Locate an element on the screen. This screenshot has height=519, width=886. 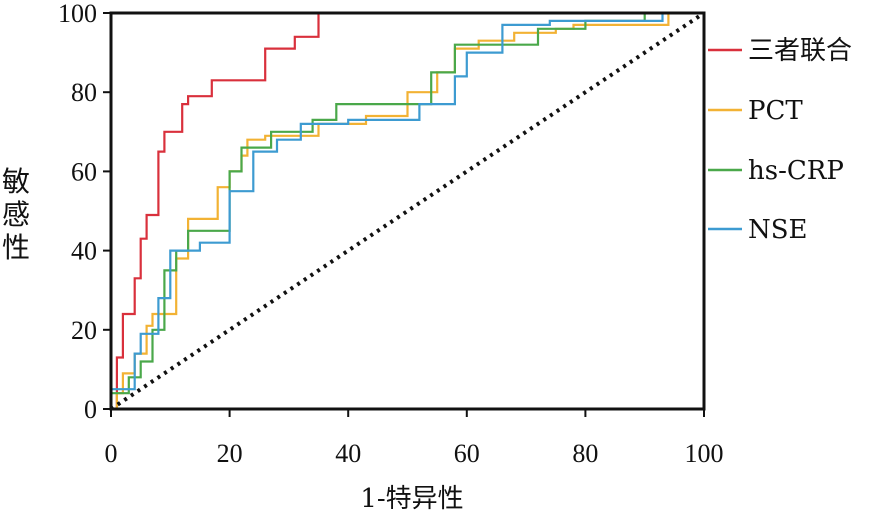
y-axis-label-char: 敏 is located at coordinates (16, 181).